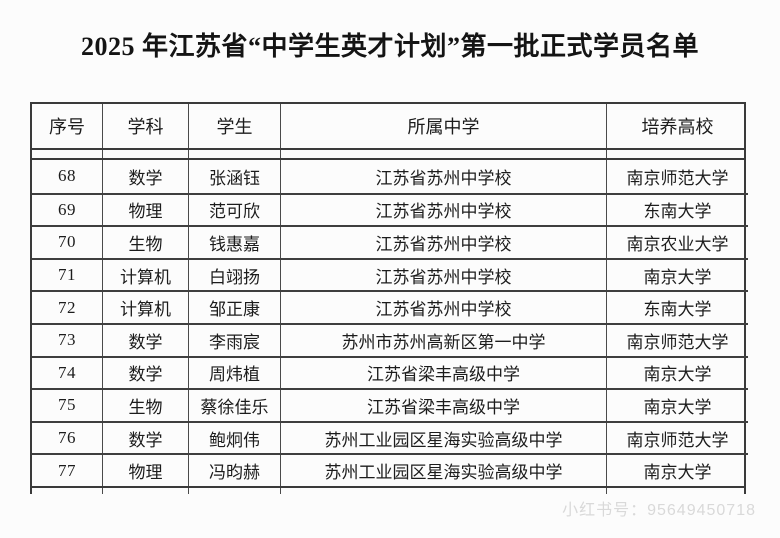  What do you see at coordinates (67, 470) in the screenshot?
I see `cell-no: 77` at bounding box center [67, 470].